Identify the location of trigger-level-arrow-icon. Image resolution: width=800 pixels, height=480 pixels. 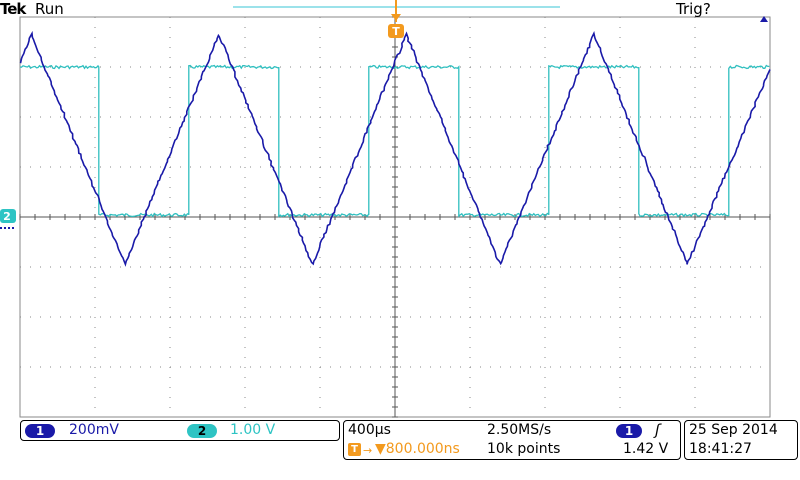
(764, 19).